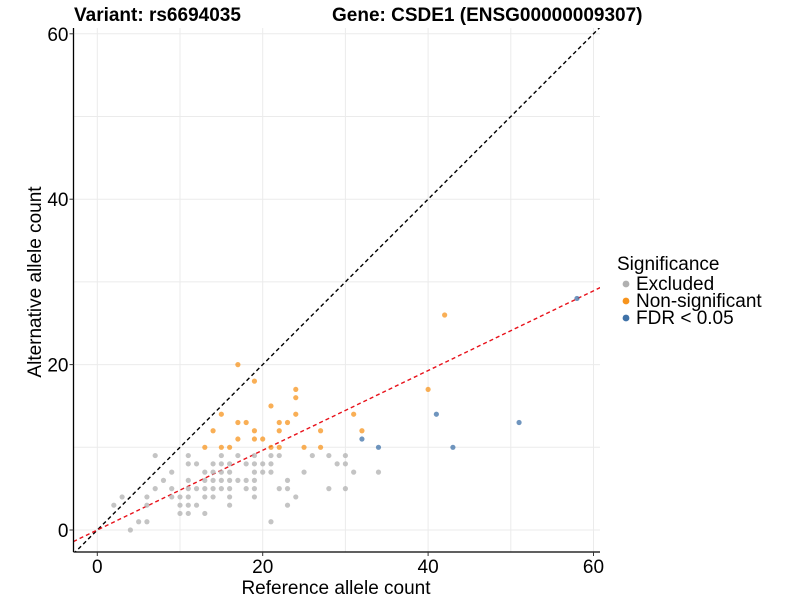 The height and width of the screenshot is (600, 800). I want to click on y-axis-title: Alternative allele count, so click(35, 282).